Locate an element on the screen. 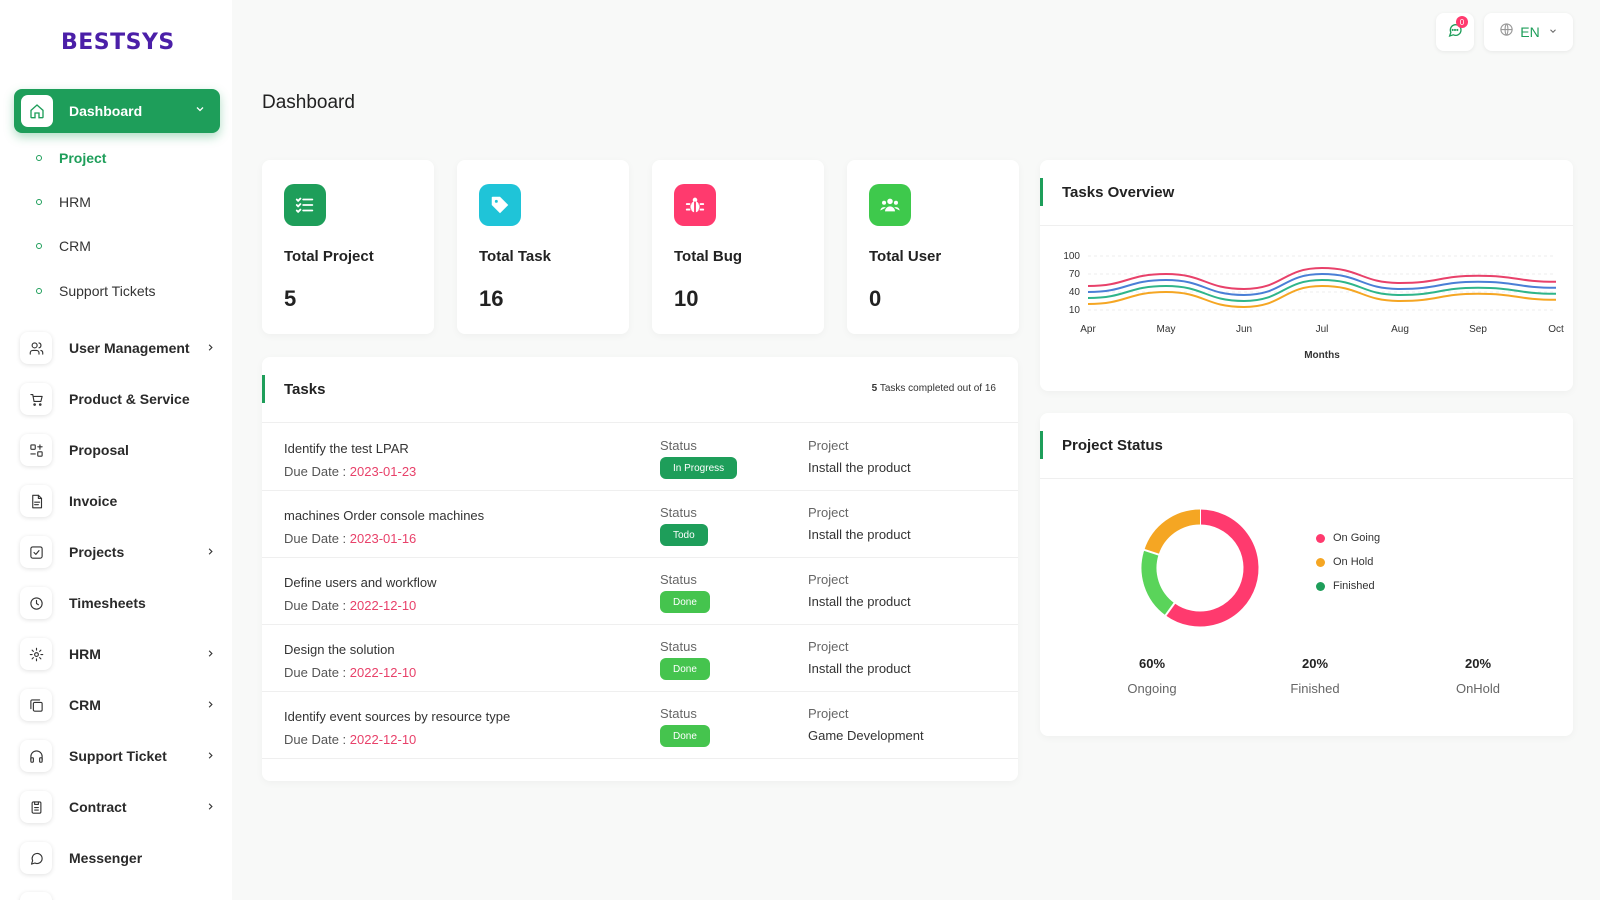 Image resolution: width=1600 pixels, height=900 pixels. stat-card-total-task: Total Task 16 is located at coordinates (543, 247).